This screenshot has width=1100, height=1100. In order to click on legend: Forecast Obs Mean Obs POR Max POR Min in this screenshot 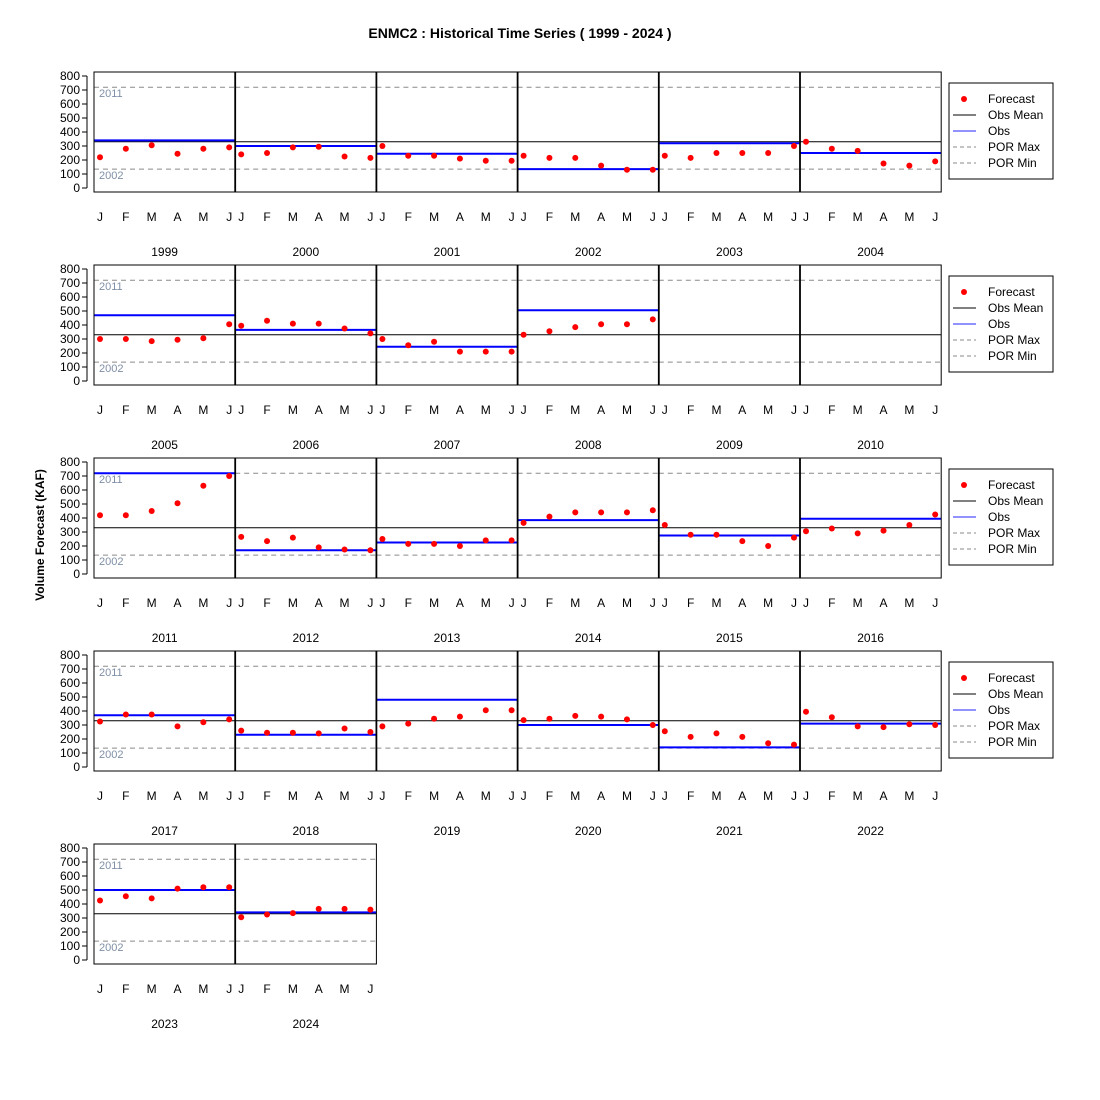, I will do `click(1001, 517)`.